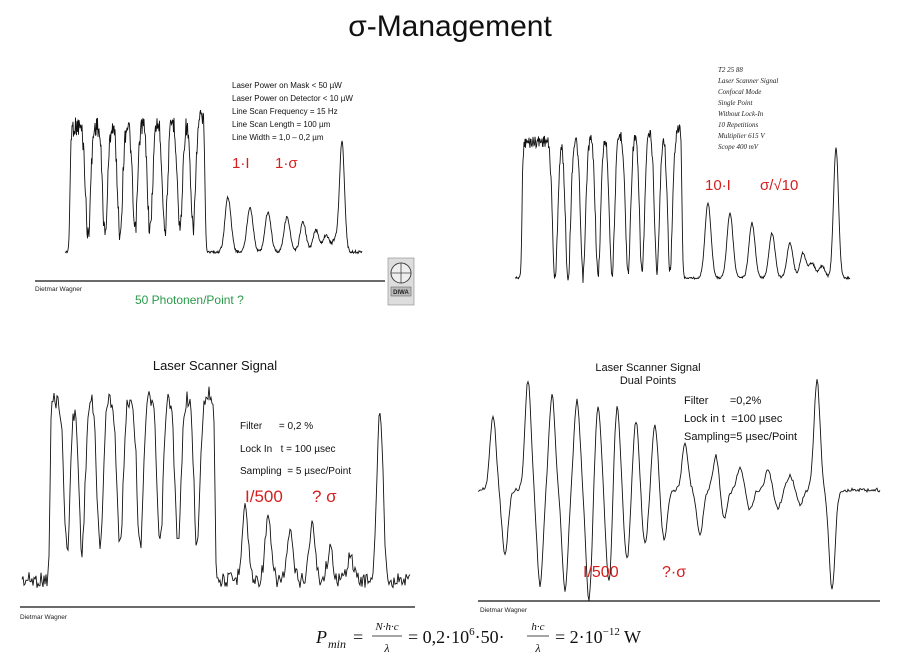 Image resolution: width=900 pixels, height=663 pixels. I want to click on note: Single Point, so click(735, 103).